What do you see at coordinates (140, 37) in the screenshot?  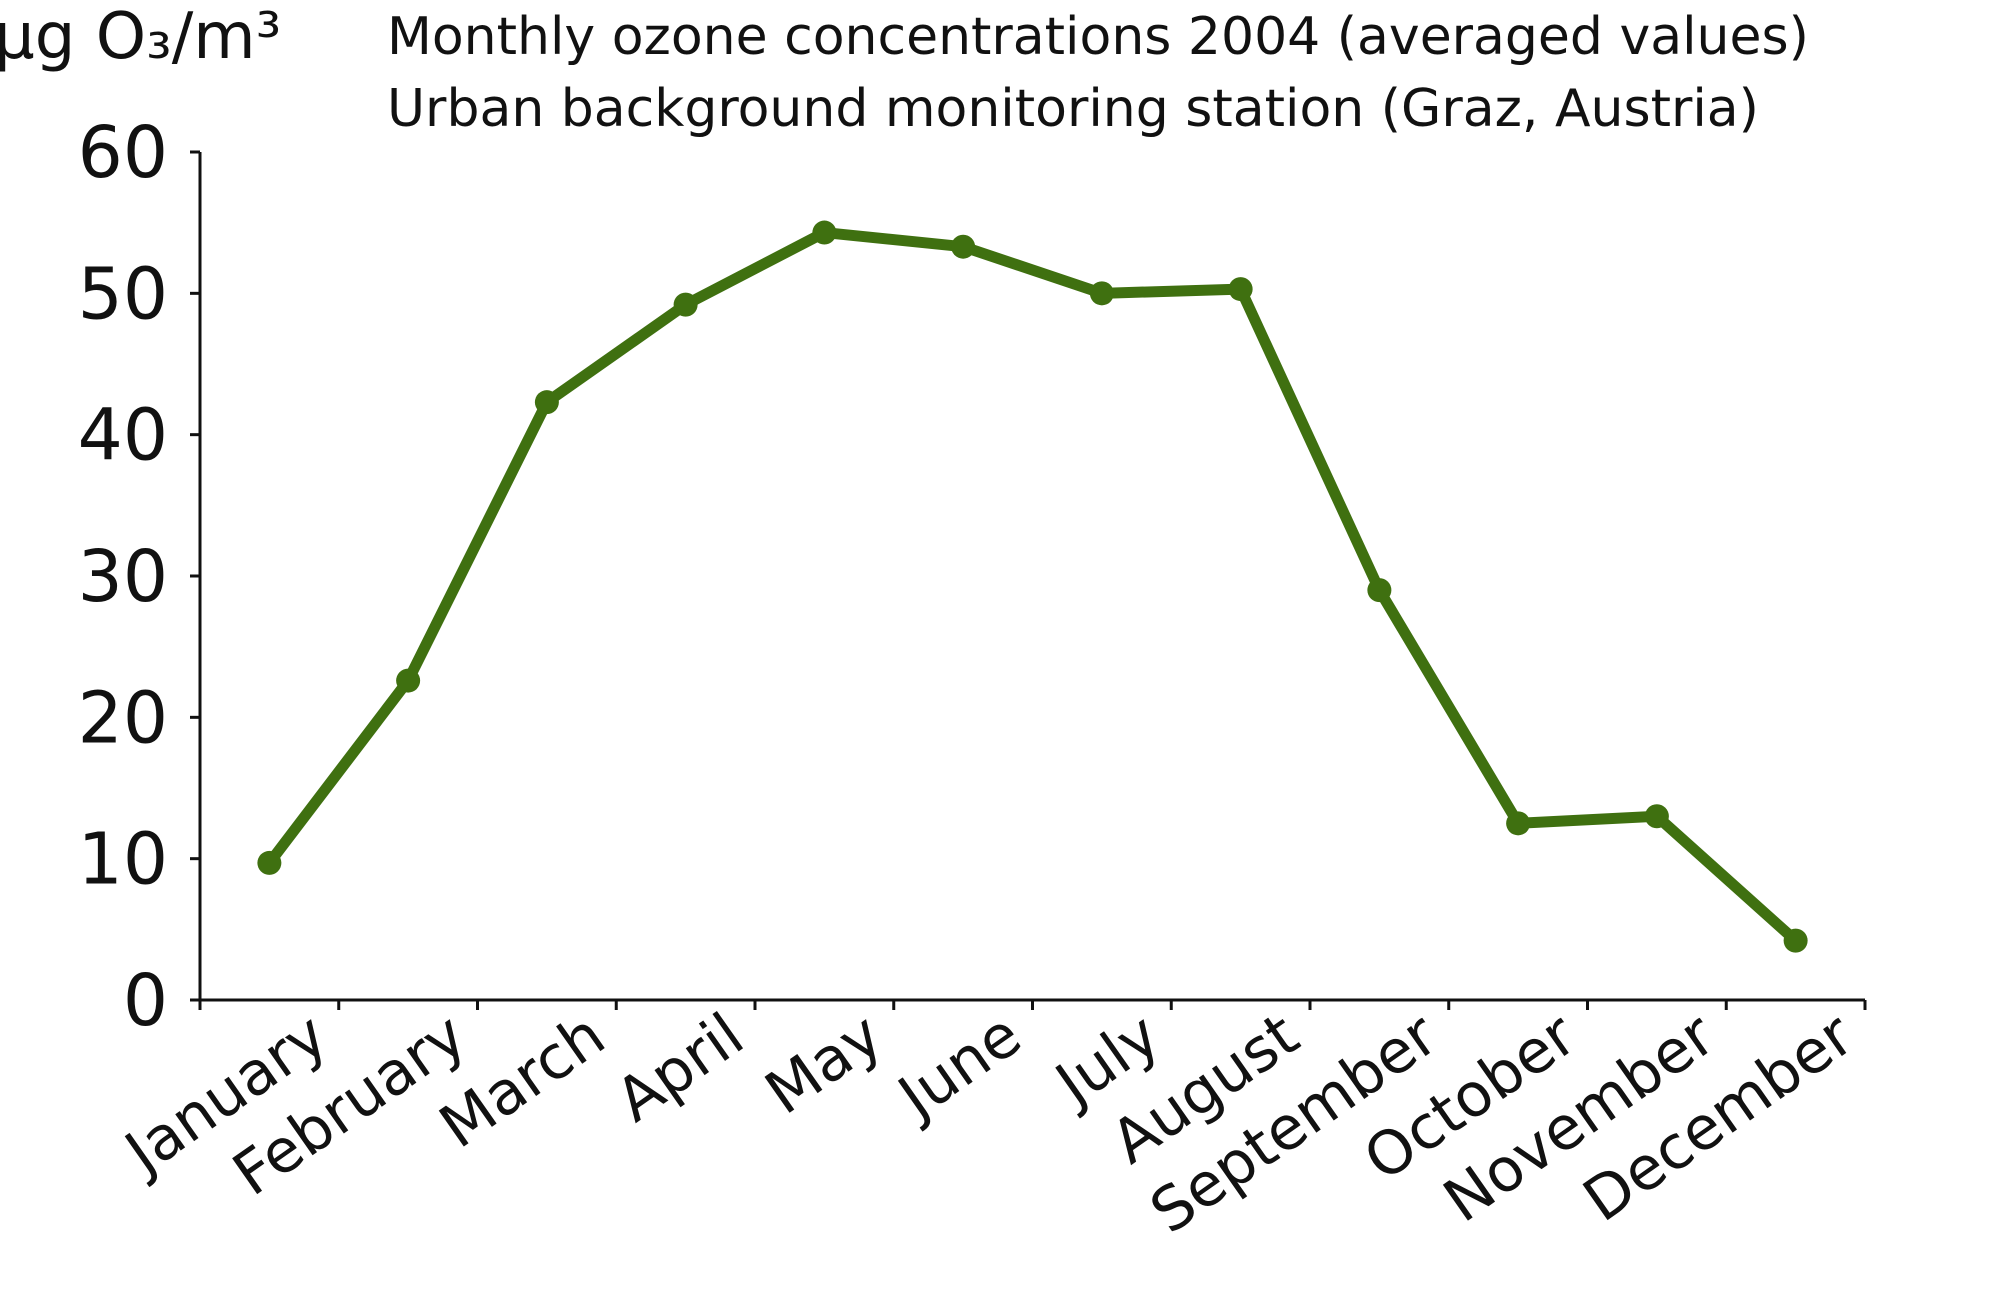 I see `y-axis-label: µg O₃/m³` at bounding box center [140, 37].